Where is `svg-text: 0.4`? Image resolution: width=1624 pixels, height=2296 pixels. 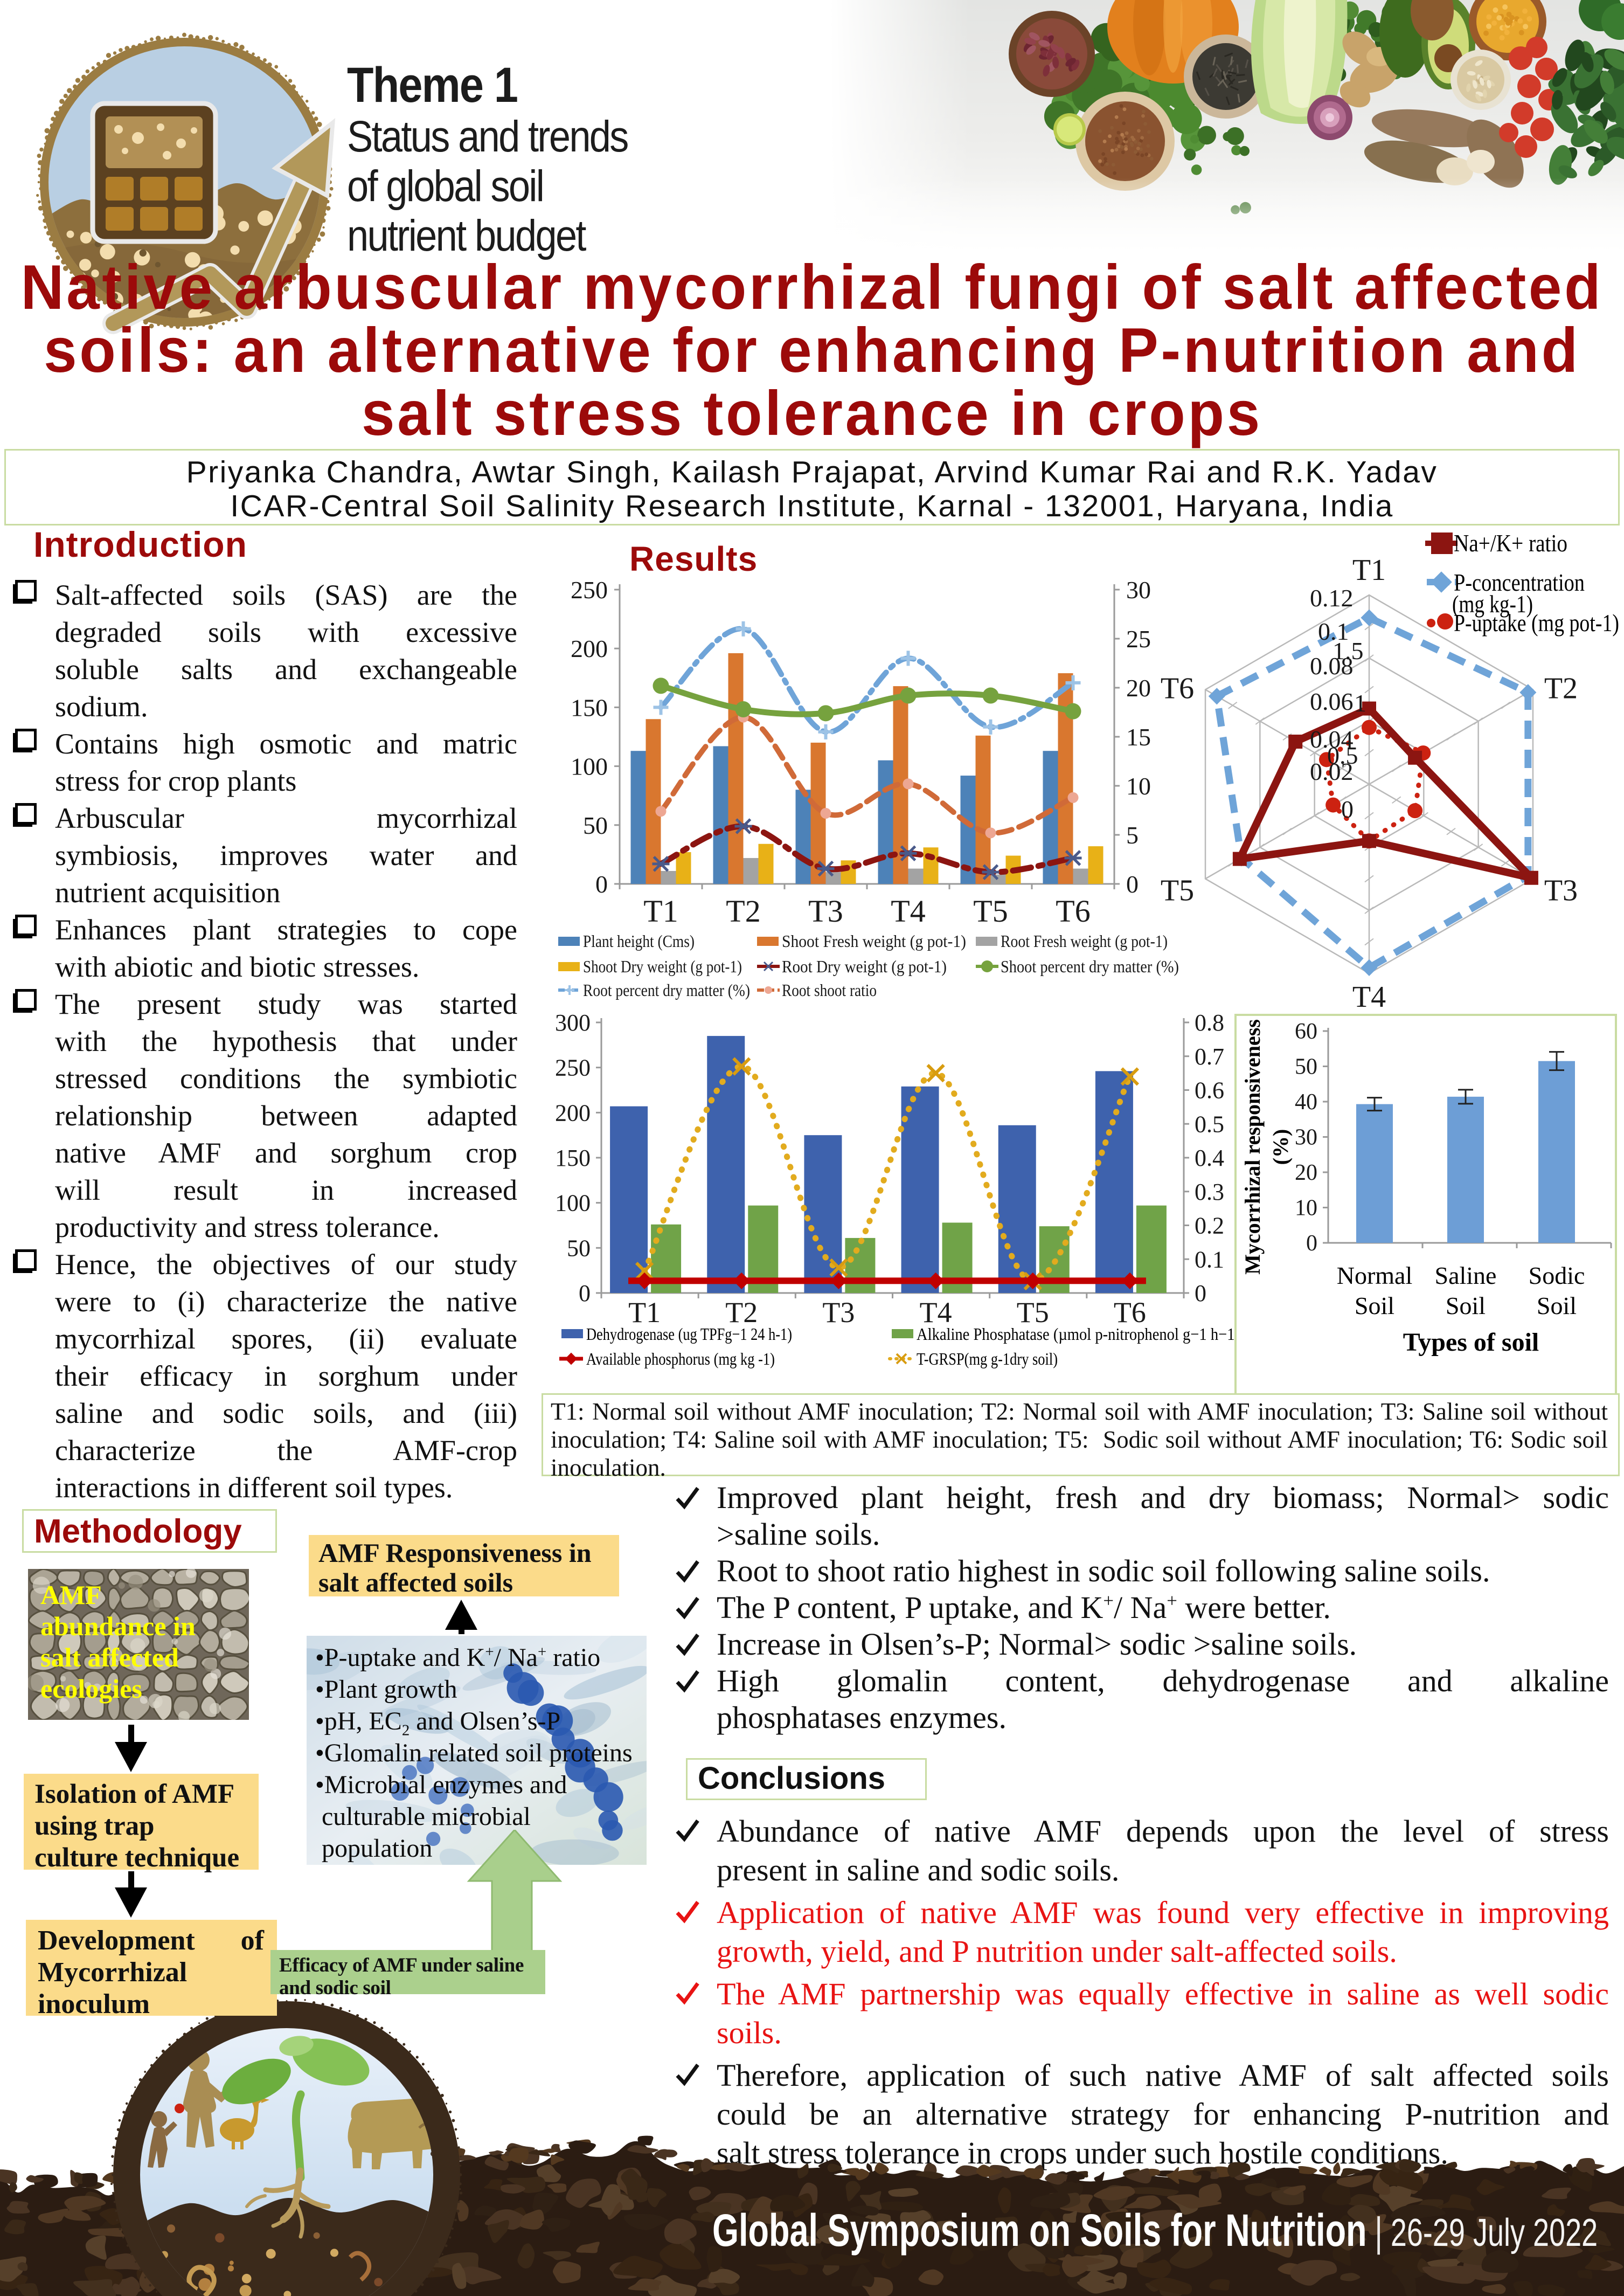
svg-text: 0.4 is located at coordinates (1210, 1158).